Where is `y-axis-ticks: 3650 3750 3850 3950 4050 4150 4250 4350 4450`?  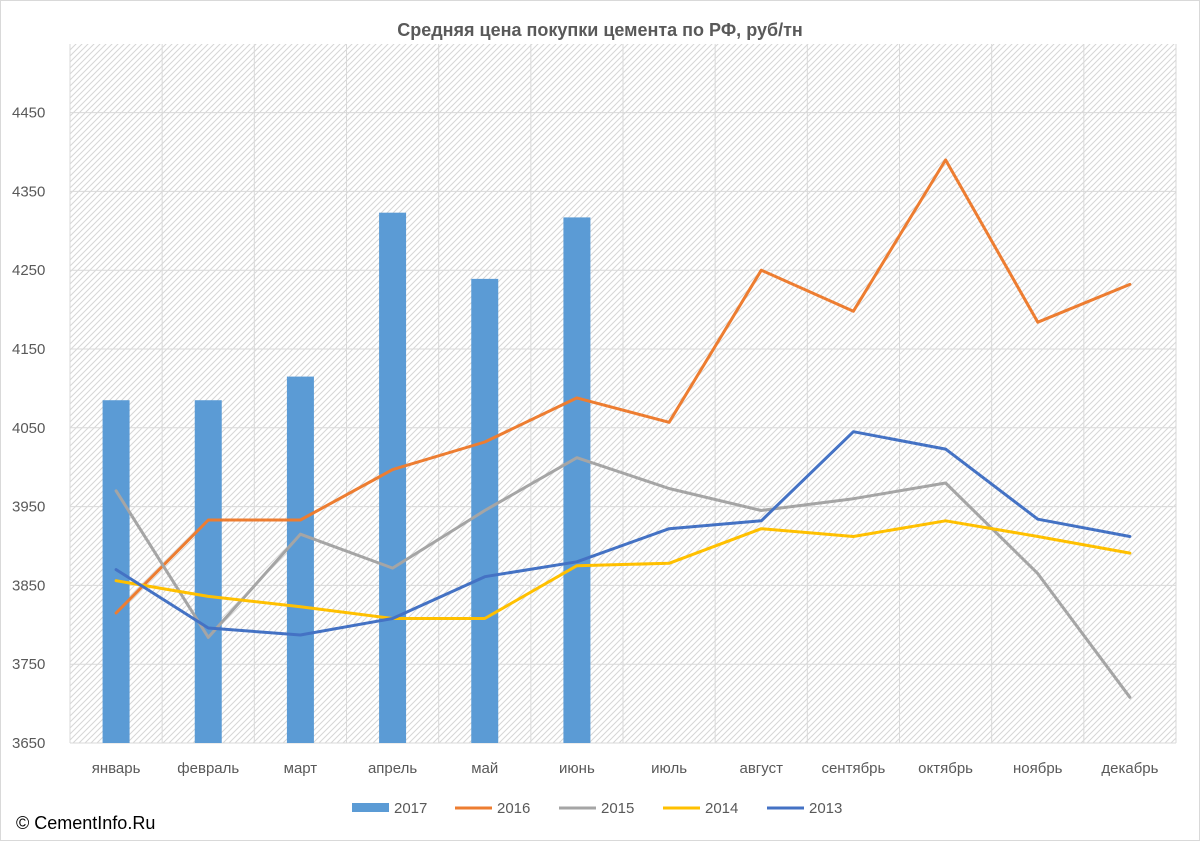 y-axis-ticks: 3650 3750 3850 3950 4050 4150 4250 4350 4450 is located at coordinates (28, 428).